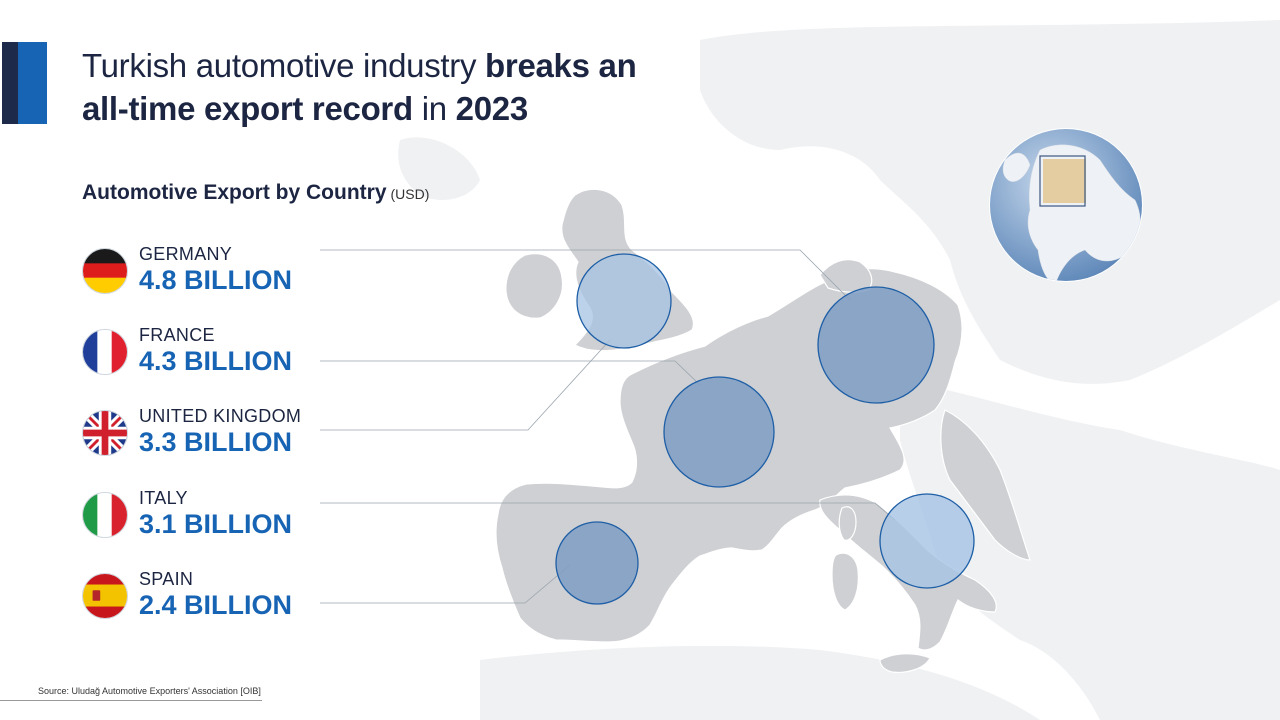 The image size is (1280, 720). What do you see at coordinates (561, 65) in the screenshot?
I see `title-part-2: breaks an` at bounding box center [561, 65].